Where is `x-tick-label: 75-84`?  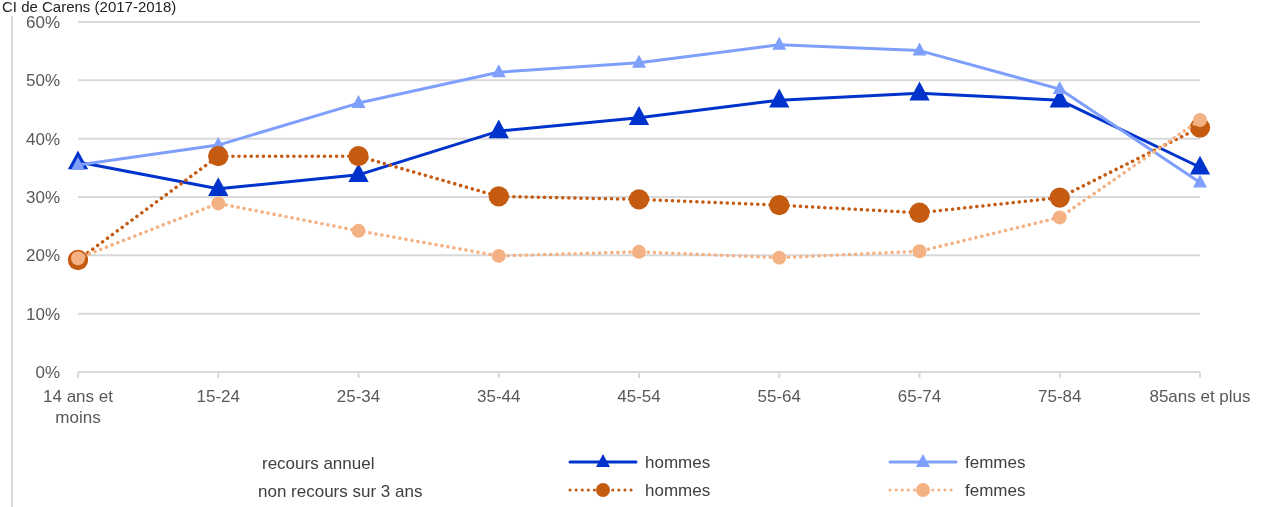
x-tick-label: 75-84 is located at coordinates (1060, 396).